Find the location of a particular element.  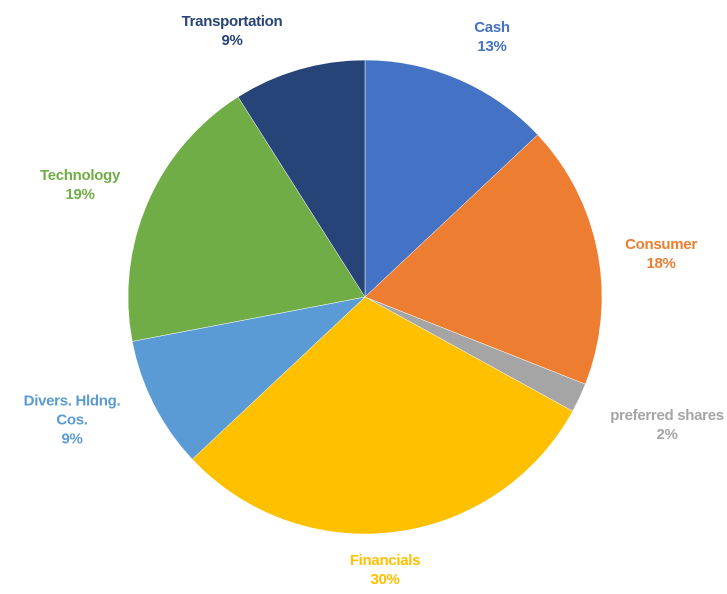

slice-label: preferred shares 2% is located at coordinates (667, 425).